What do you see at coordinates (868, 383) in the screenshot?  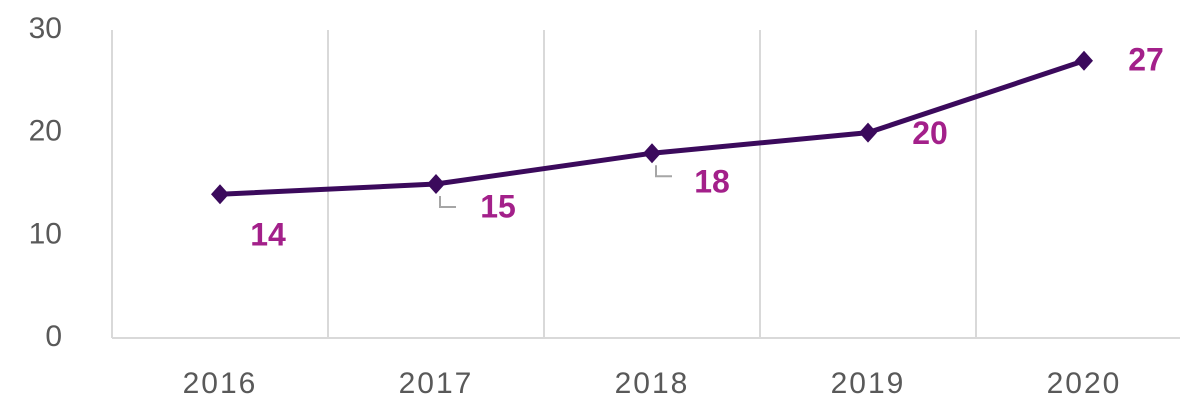 I see `x-tick-label: 2019` at bounding box center [868, 383].